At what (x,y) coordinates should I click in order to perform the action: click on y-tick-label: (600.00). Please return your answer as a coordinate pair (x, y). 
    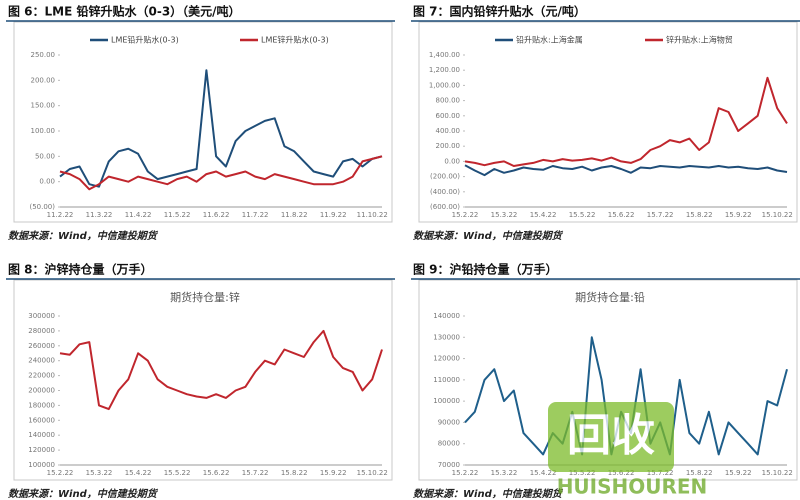
    Looking at the image, I should click on (445, 207).